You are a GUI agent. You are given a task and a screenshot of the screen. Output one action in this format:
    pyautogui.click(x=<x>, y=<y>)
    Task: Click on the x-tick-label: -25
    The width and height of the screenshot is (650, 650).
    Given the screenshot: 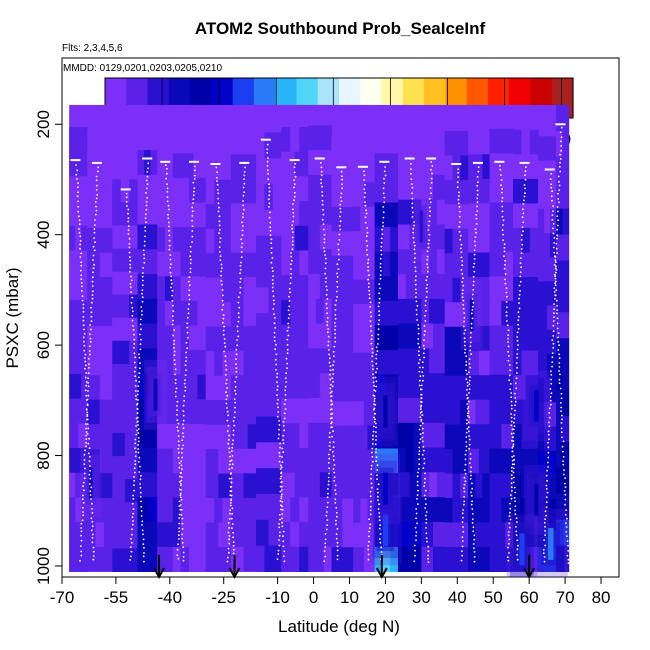 What is the action you would take?
    pyautogui.click(x=223, y=597)
    